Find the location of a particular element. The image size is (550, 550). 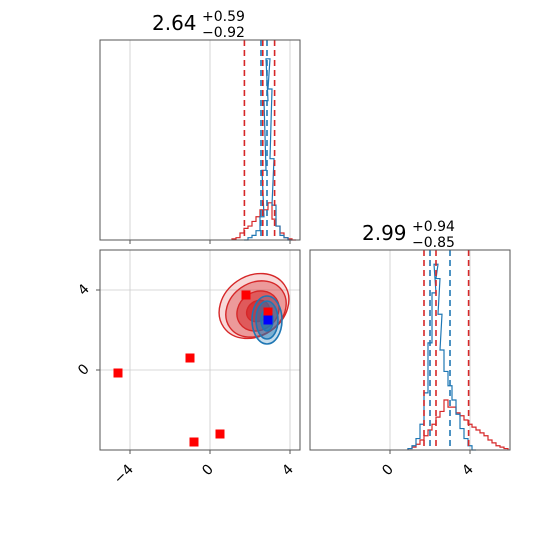

panel-title: 2.99 +0.94−0.85 is located at coordinates (408, 235).